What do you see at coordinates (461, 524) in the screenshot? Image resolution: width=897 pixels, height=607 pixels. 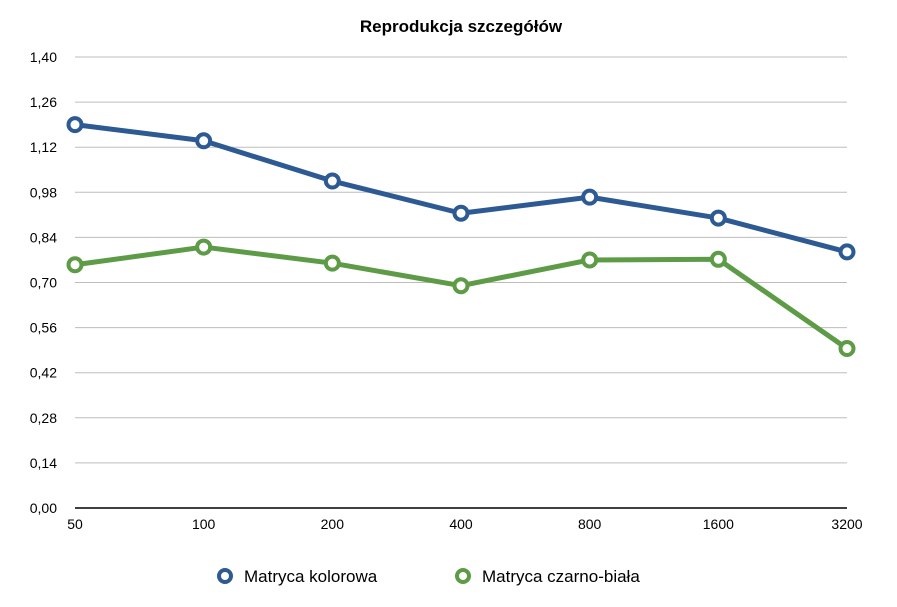 I see `x-tick-label: 400` at bounding box center [461, 524].